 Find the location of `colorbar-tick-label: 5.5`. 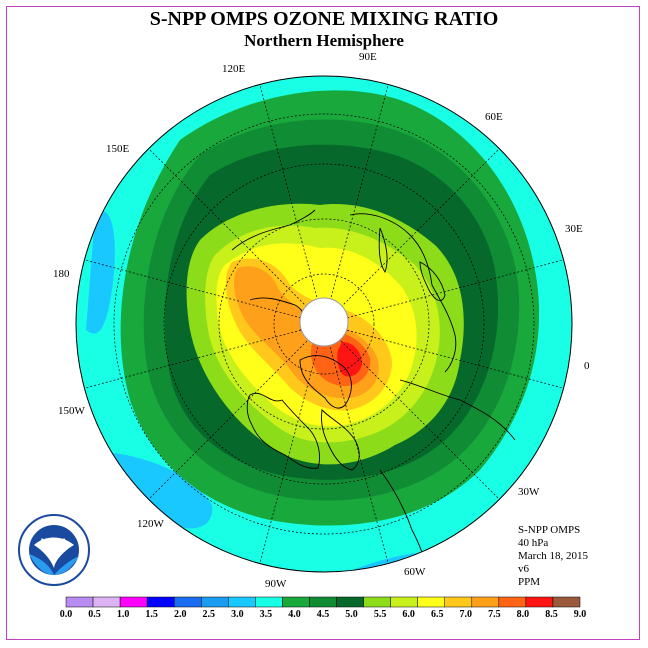

colorbar-tick-label: 5.5 is located at coordinates (380, 614).